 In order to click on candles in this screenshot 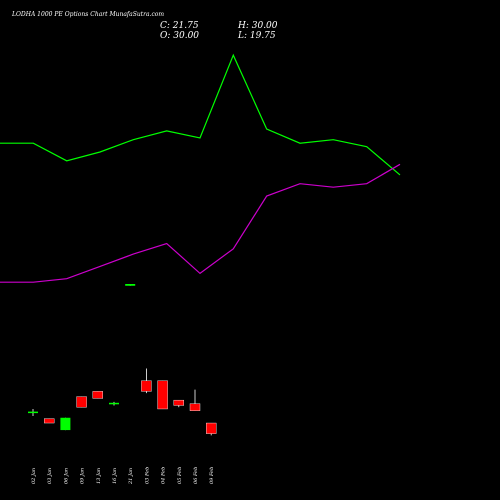, I will do `click(122, 360)`.